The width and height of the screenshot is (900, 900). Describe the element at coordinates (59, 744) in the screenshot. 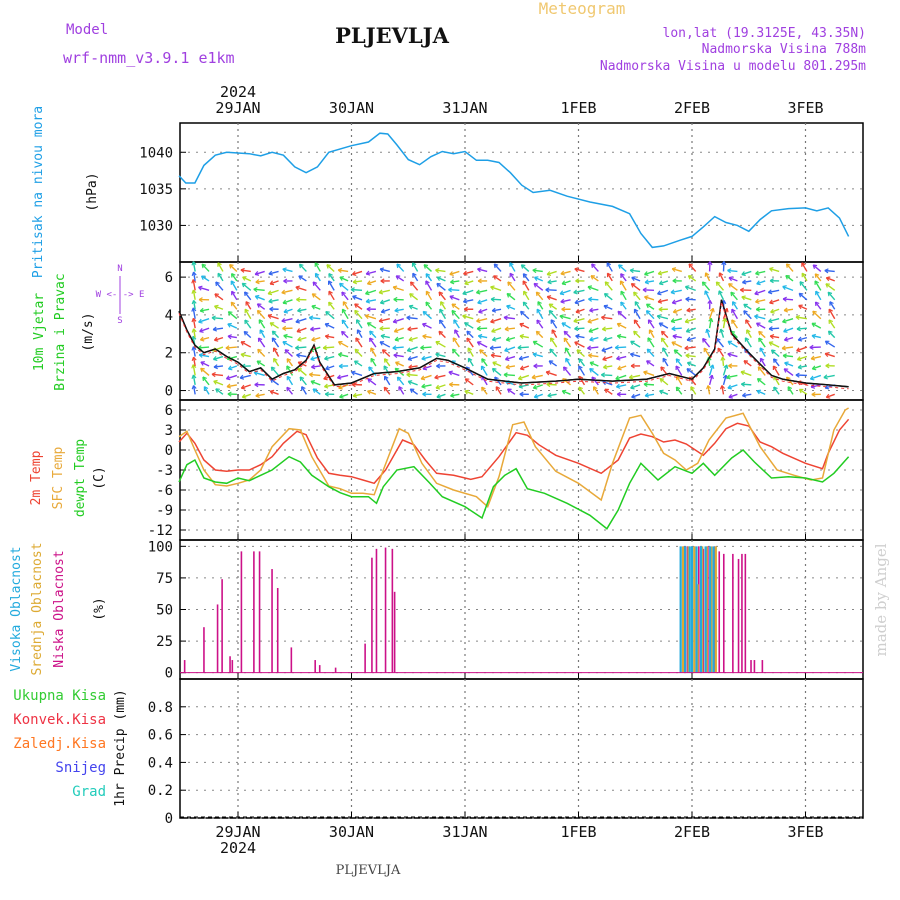

I see `precip-legend-item: Zaledj.Kisa` at that location.